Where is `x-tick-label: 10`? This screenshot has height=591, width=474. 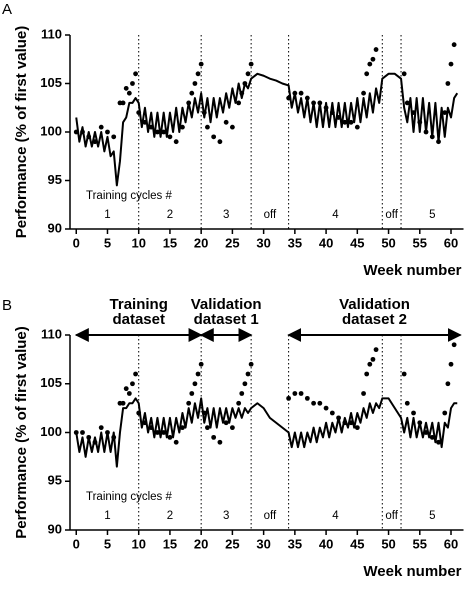
x-tick-label: 10 is located at coordinates (138, 242).